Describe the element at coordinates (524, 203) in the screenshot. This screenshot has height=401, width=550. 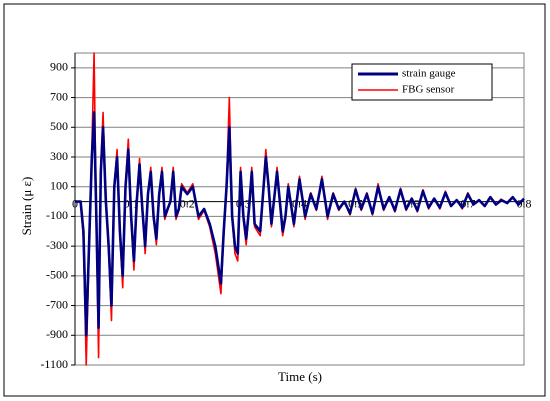
I see `x-tick-label: 0.8` at that location.